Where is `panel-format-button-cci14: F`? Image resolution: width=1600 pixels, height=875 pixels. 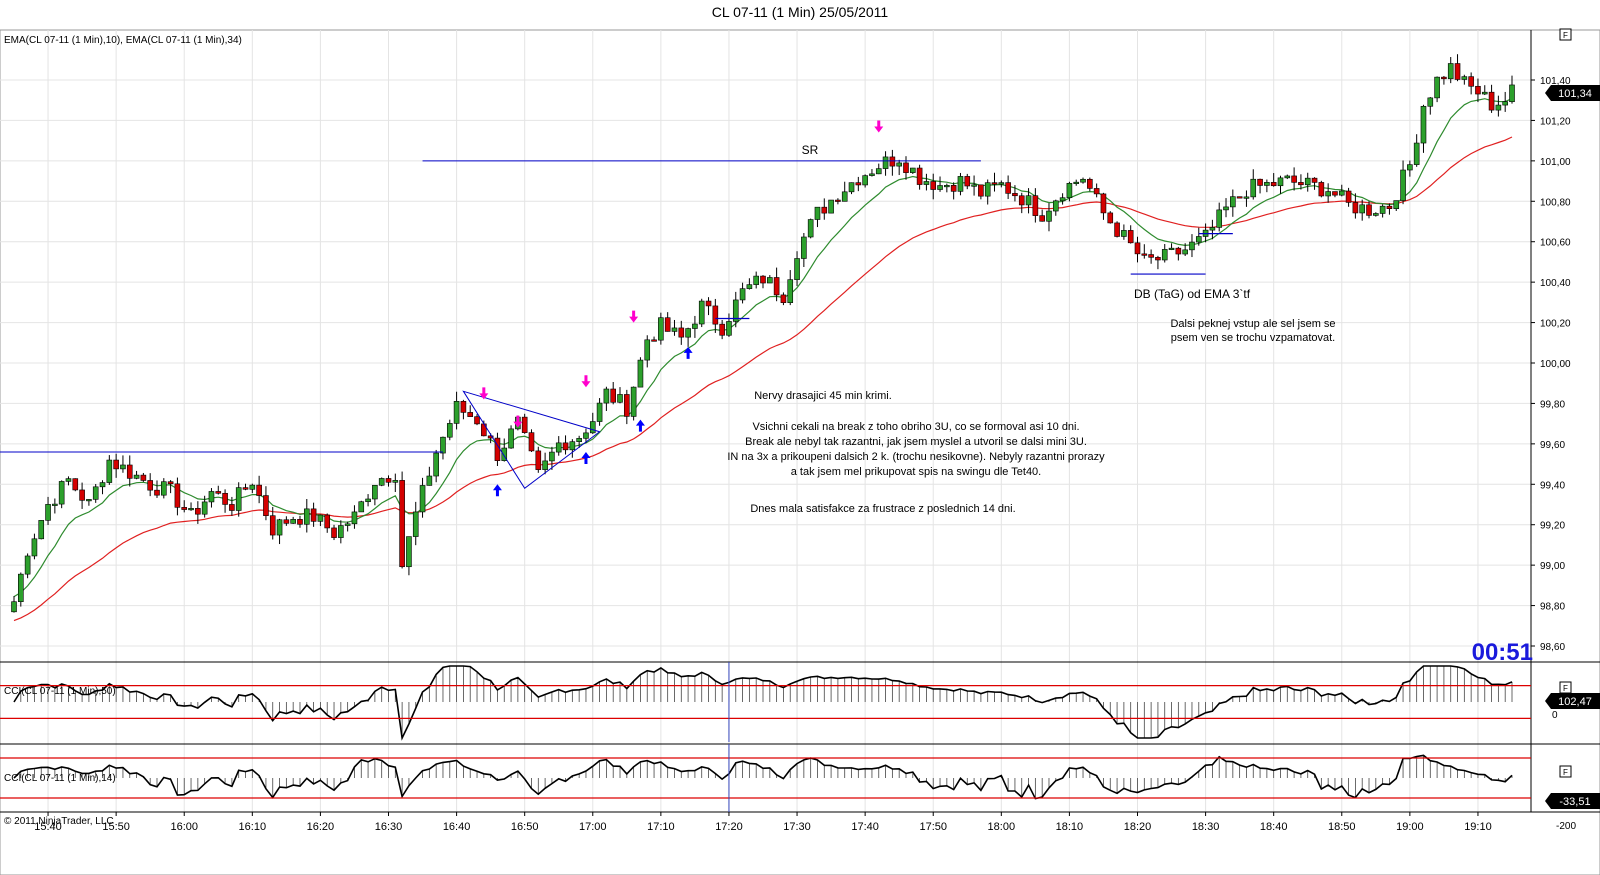
panel-format-button-cci14: F is located at coordinates (1565, 771).